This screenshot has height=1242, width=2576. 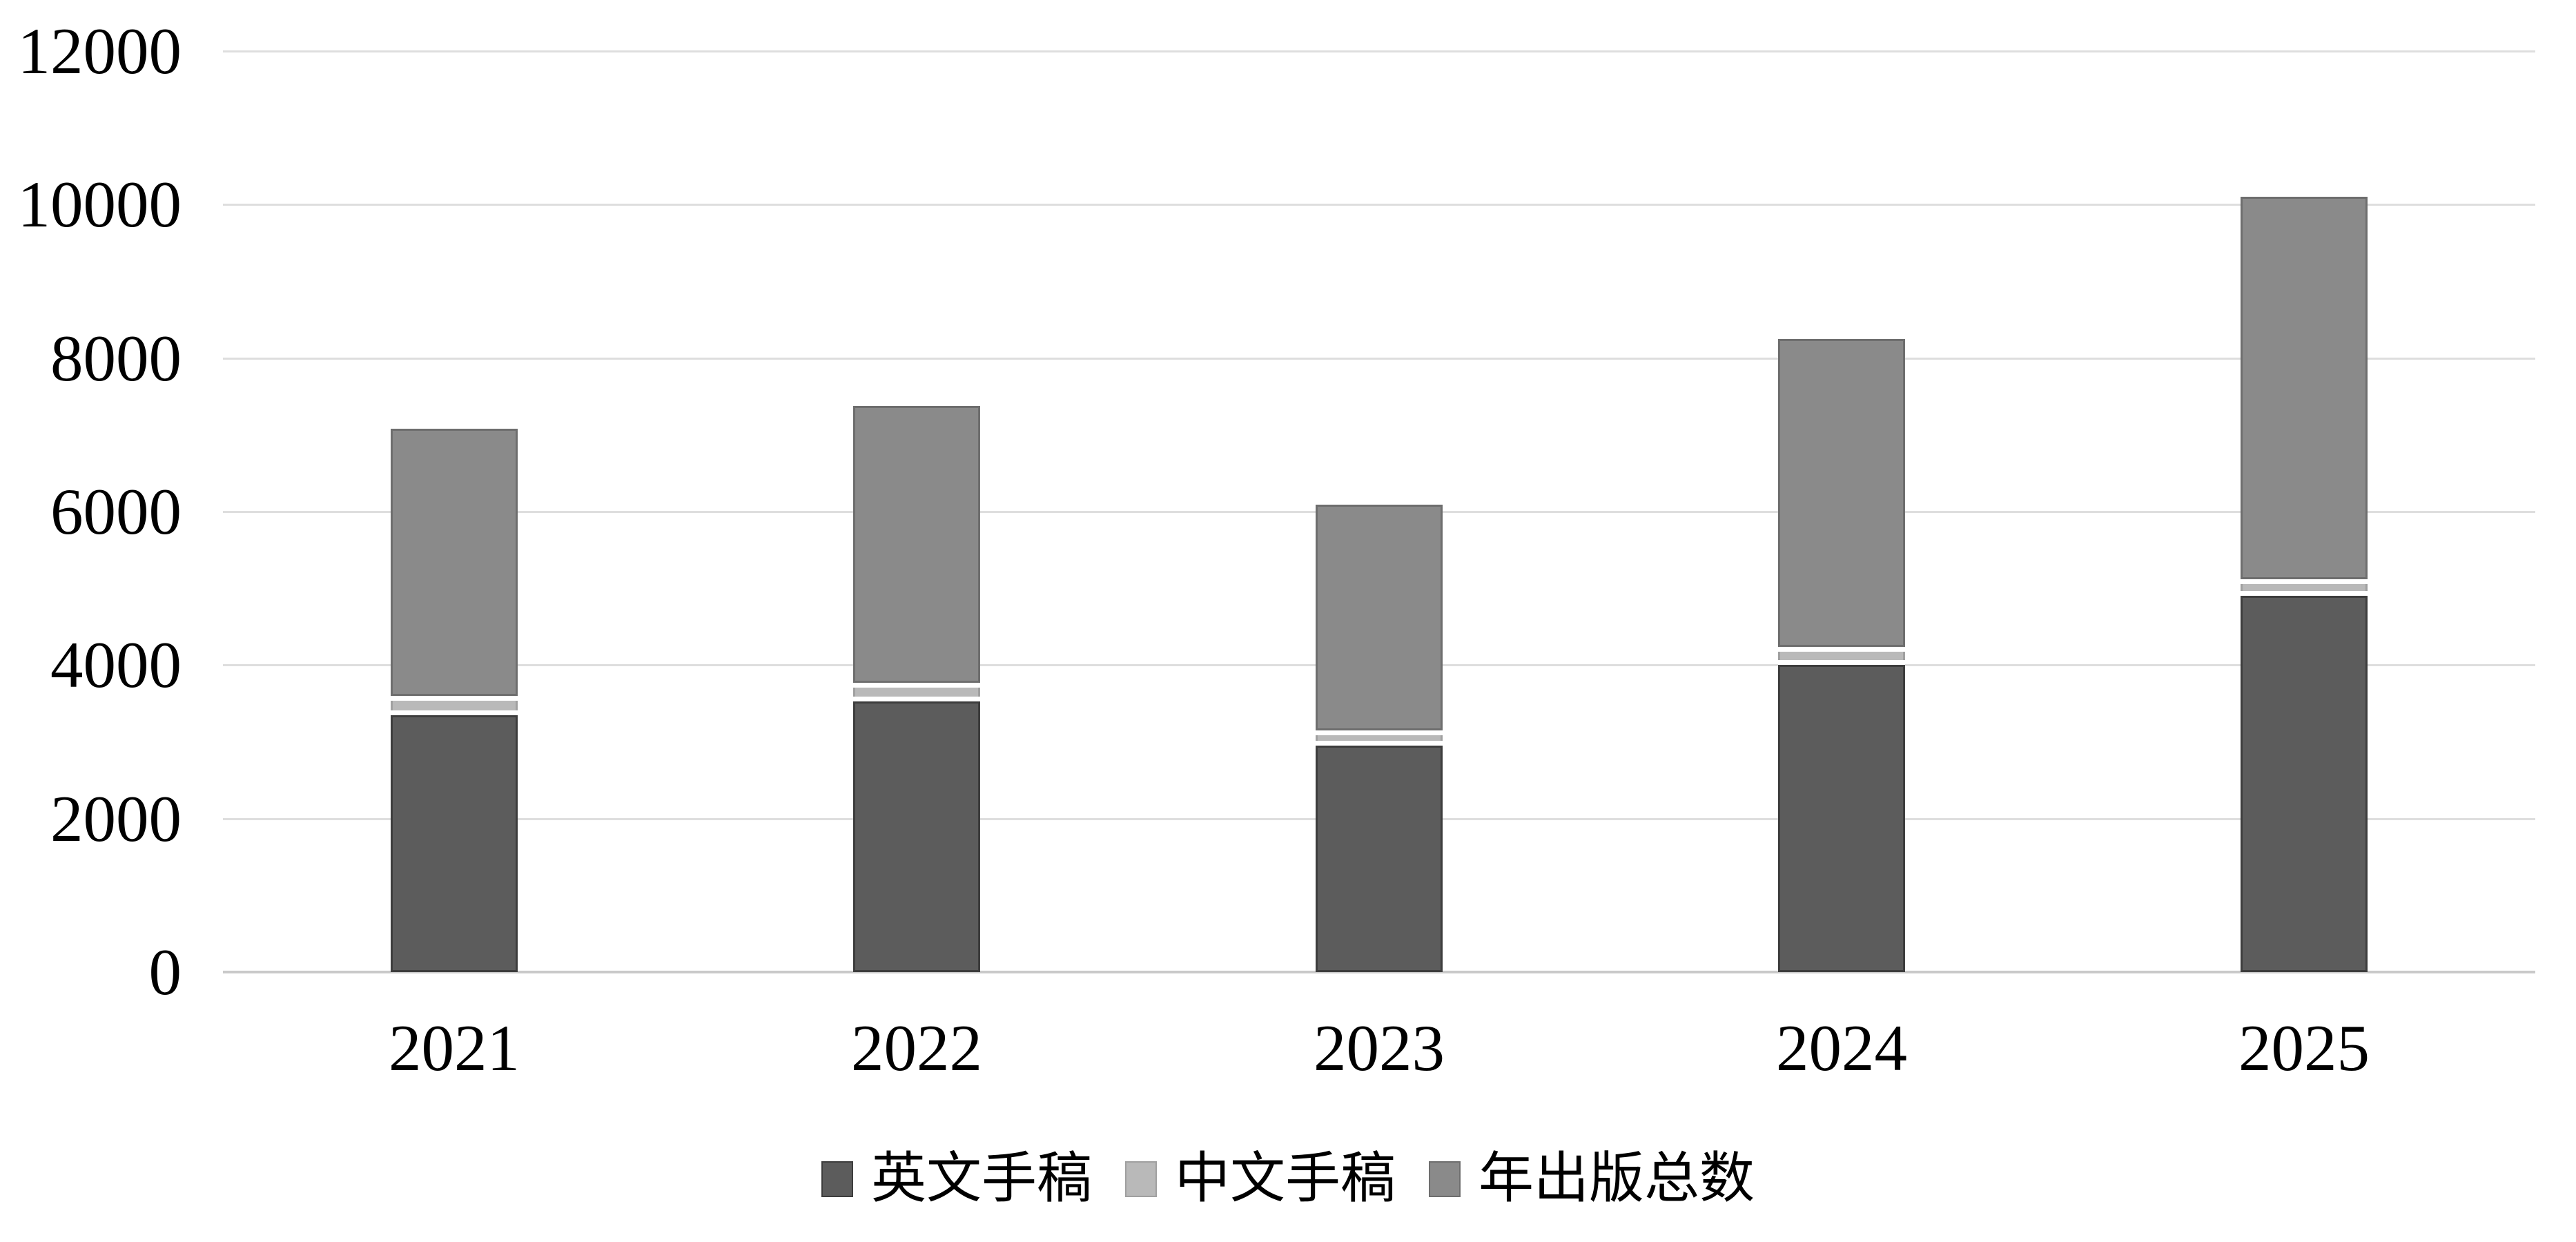 I want to click on legend-item: 中文手稿, so click(x=1260, y=1179).